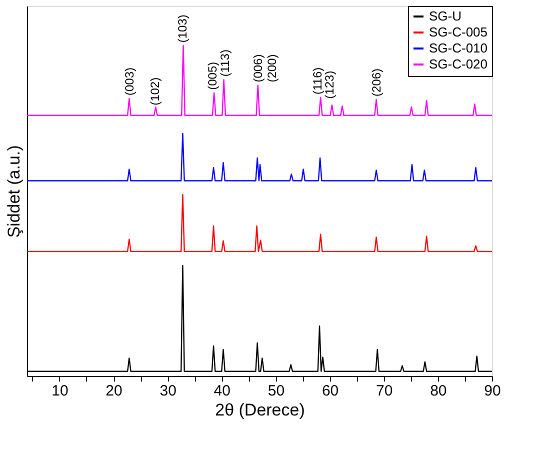 Image resolution: width=548 pixels, height=453 pixels. Describe the element at coordinates (129, 81) in the screenshot. I see `annotation: (003)` at that location.